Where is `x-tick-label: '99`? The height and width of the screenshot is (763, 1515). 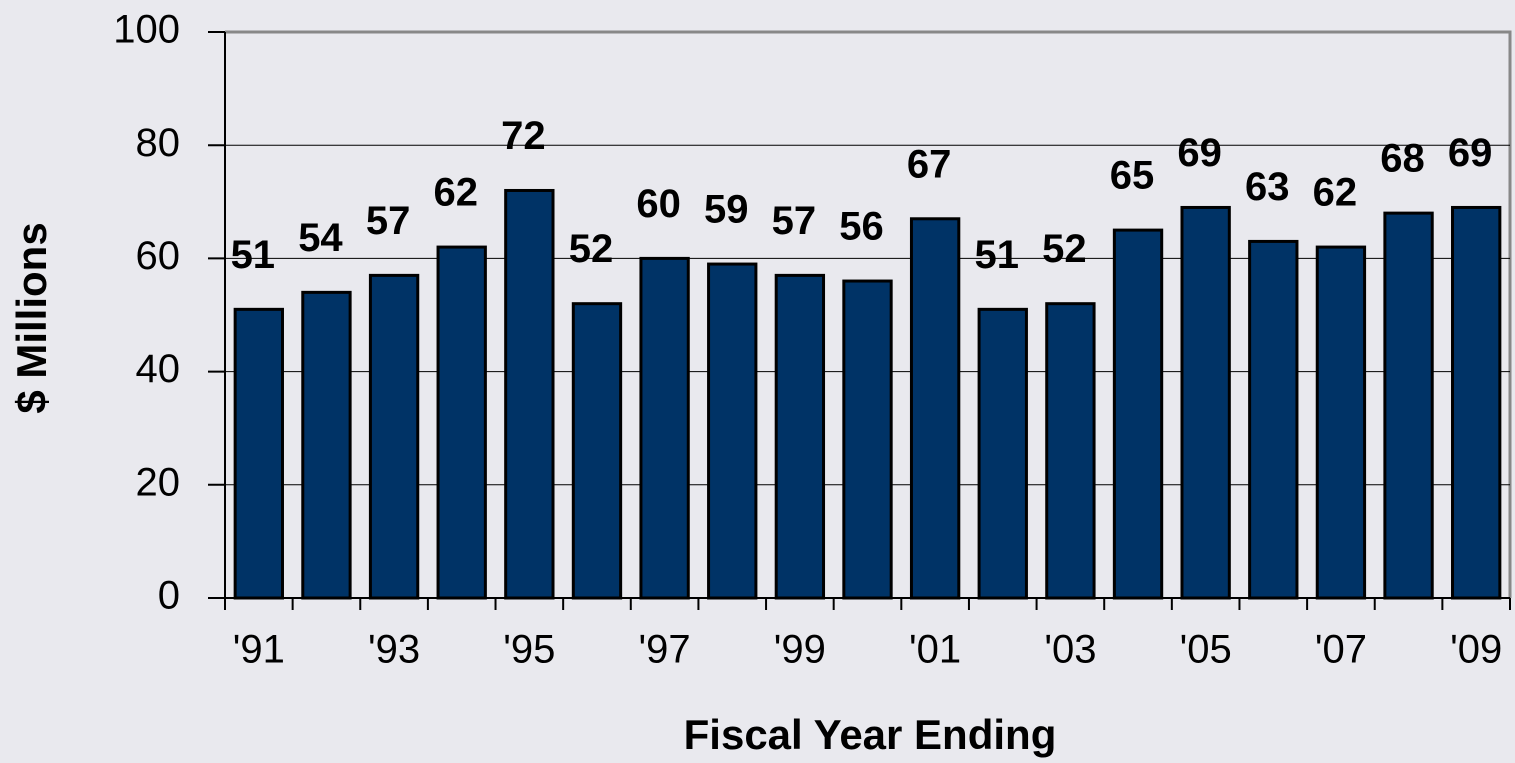 x-tick-label: '99 is located at coordinates (800, 650).